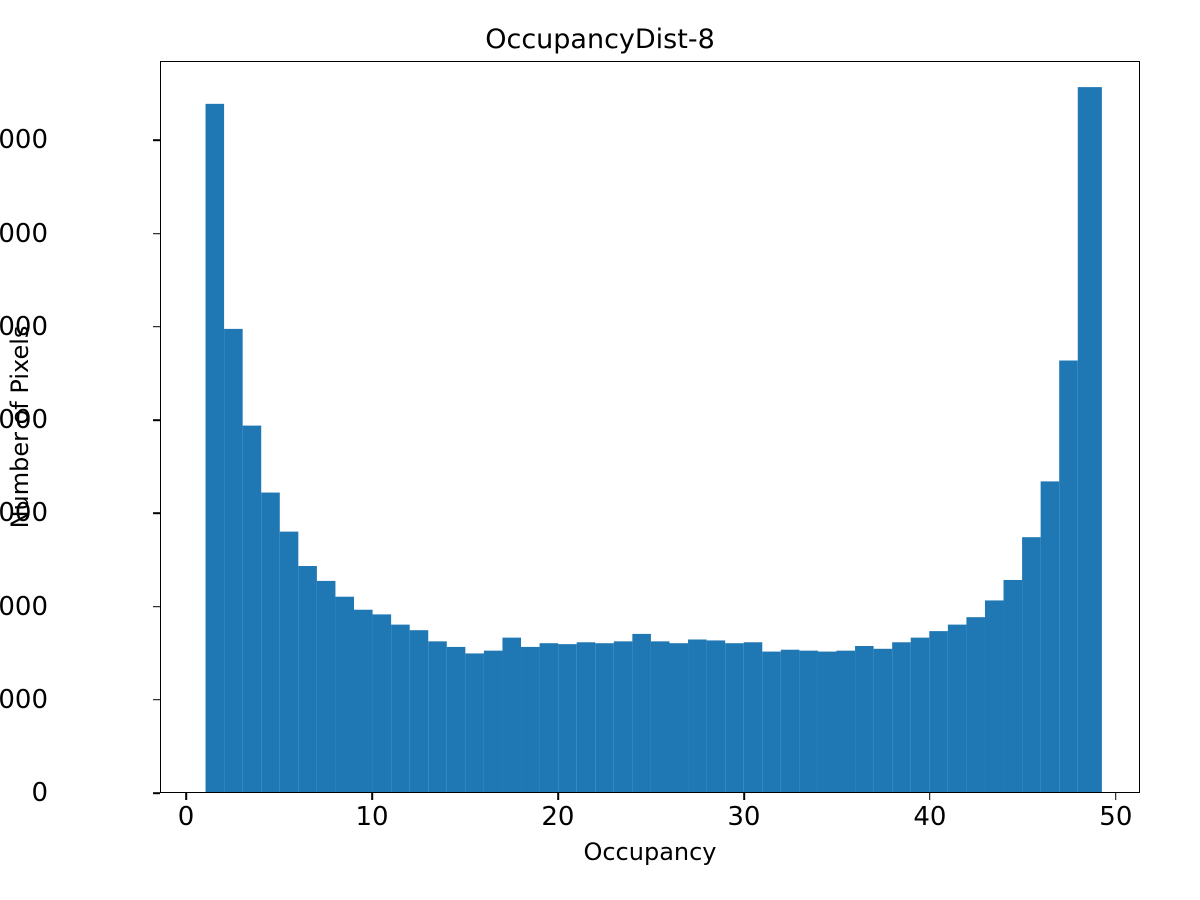 This screenshot has height=900, width=1200. What do you see at coordinates (600, 39) in the screenshot?
I see `chart-title: OccupancyDist-8` at bounding box center [600, 39].